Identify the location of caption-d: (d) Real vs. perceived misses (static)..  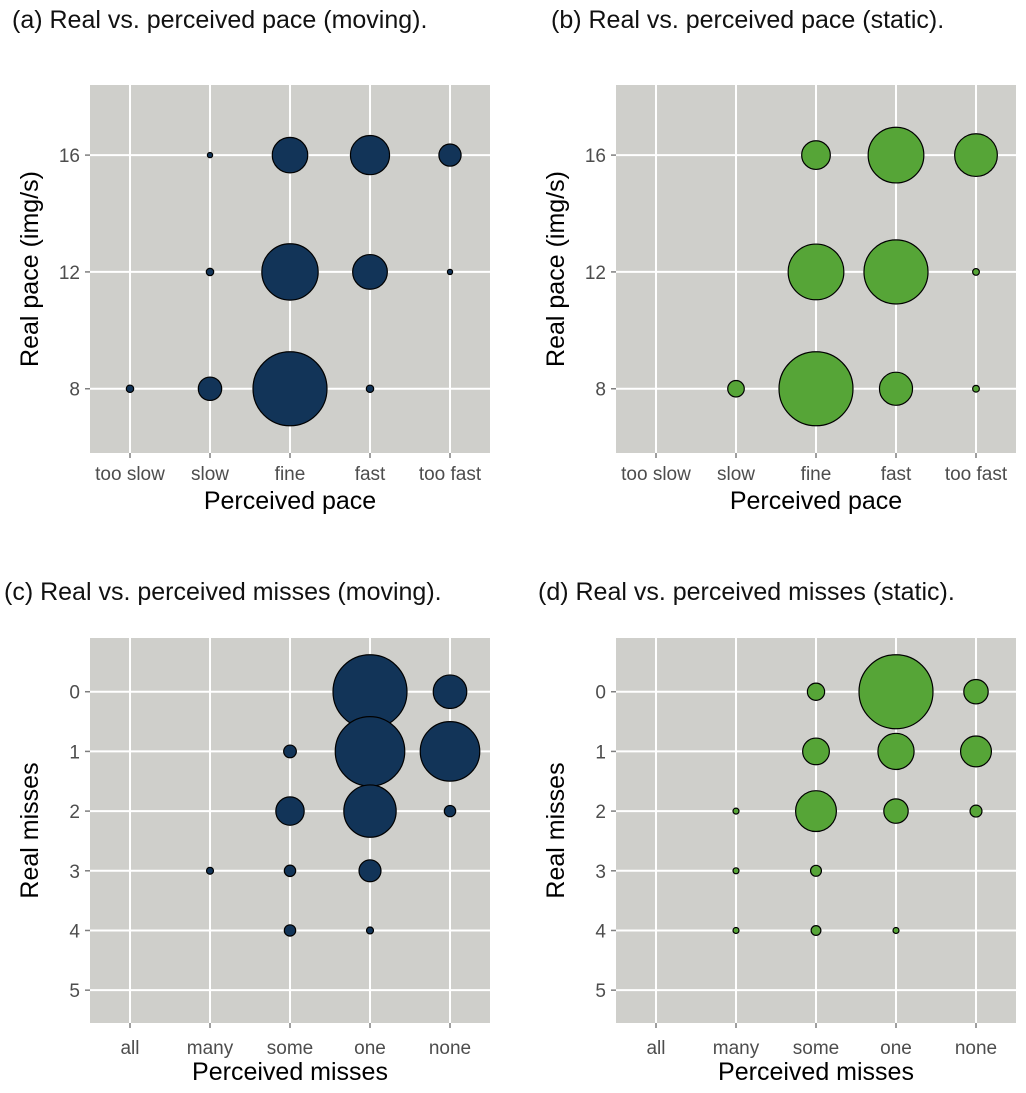
(746, 592).